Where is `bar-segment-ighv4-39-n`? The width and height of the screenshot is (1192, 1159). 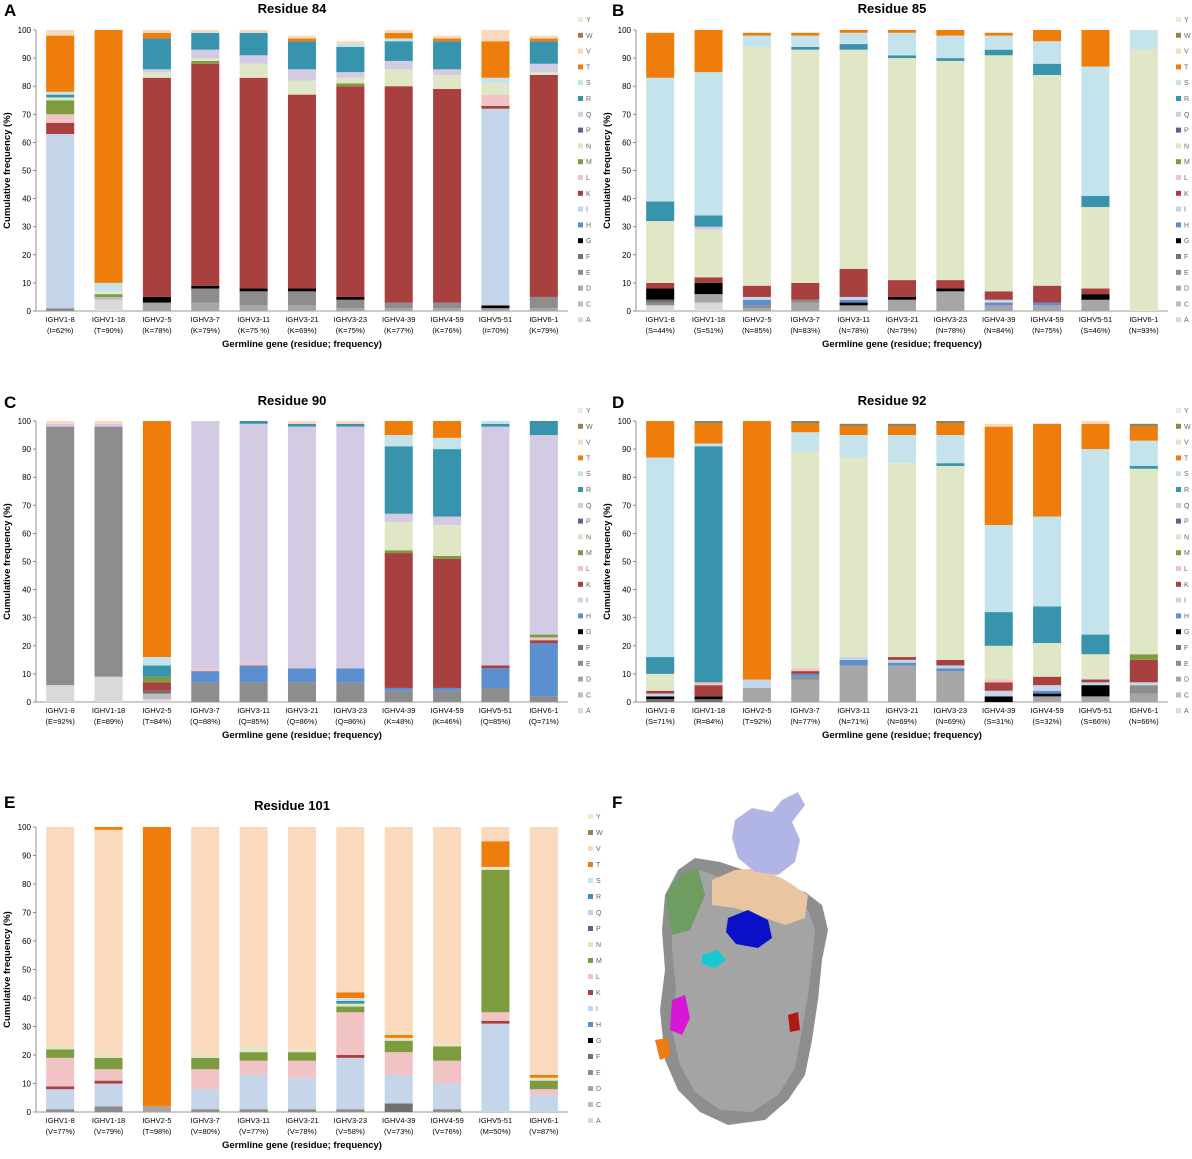
bar-segment-ighv4-39-n is located at coordinates (398, 78).